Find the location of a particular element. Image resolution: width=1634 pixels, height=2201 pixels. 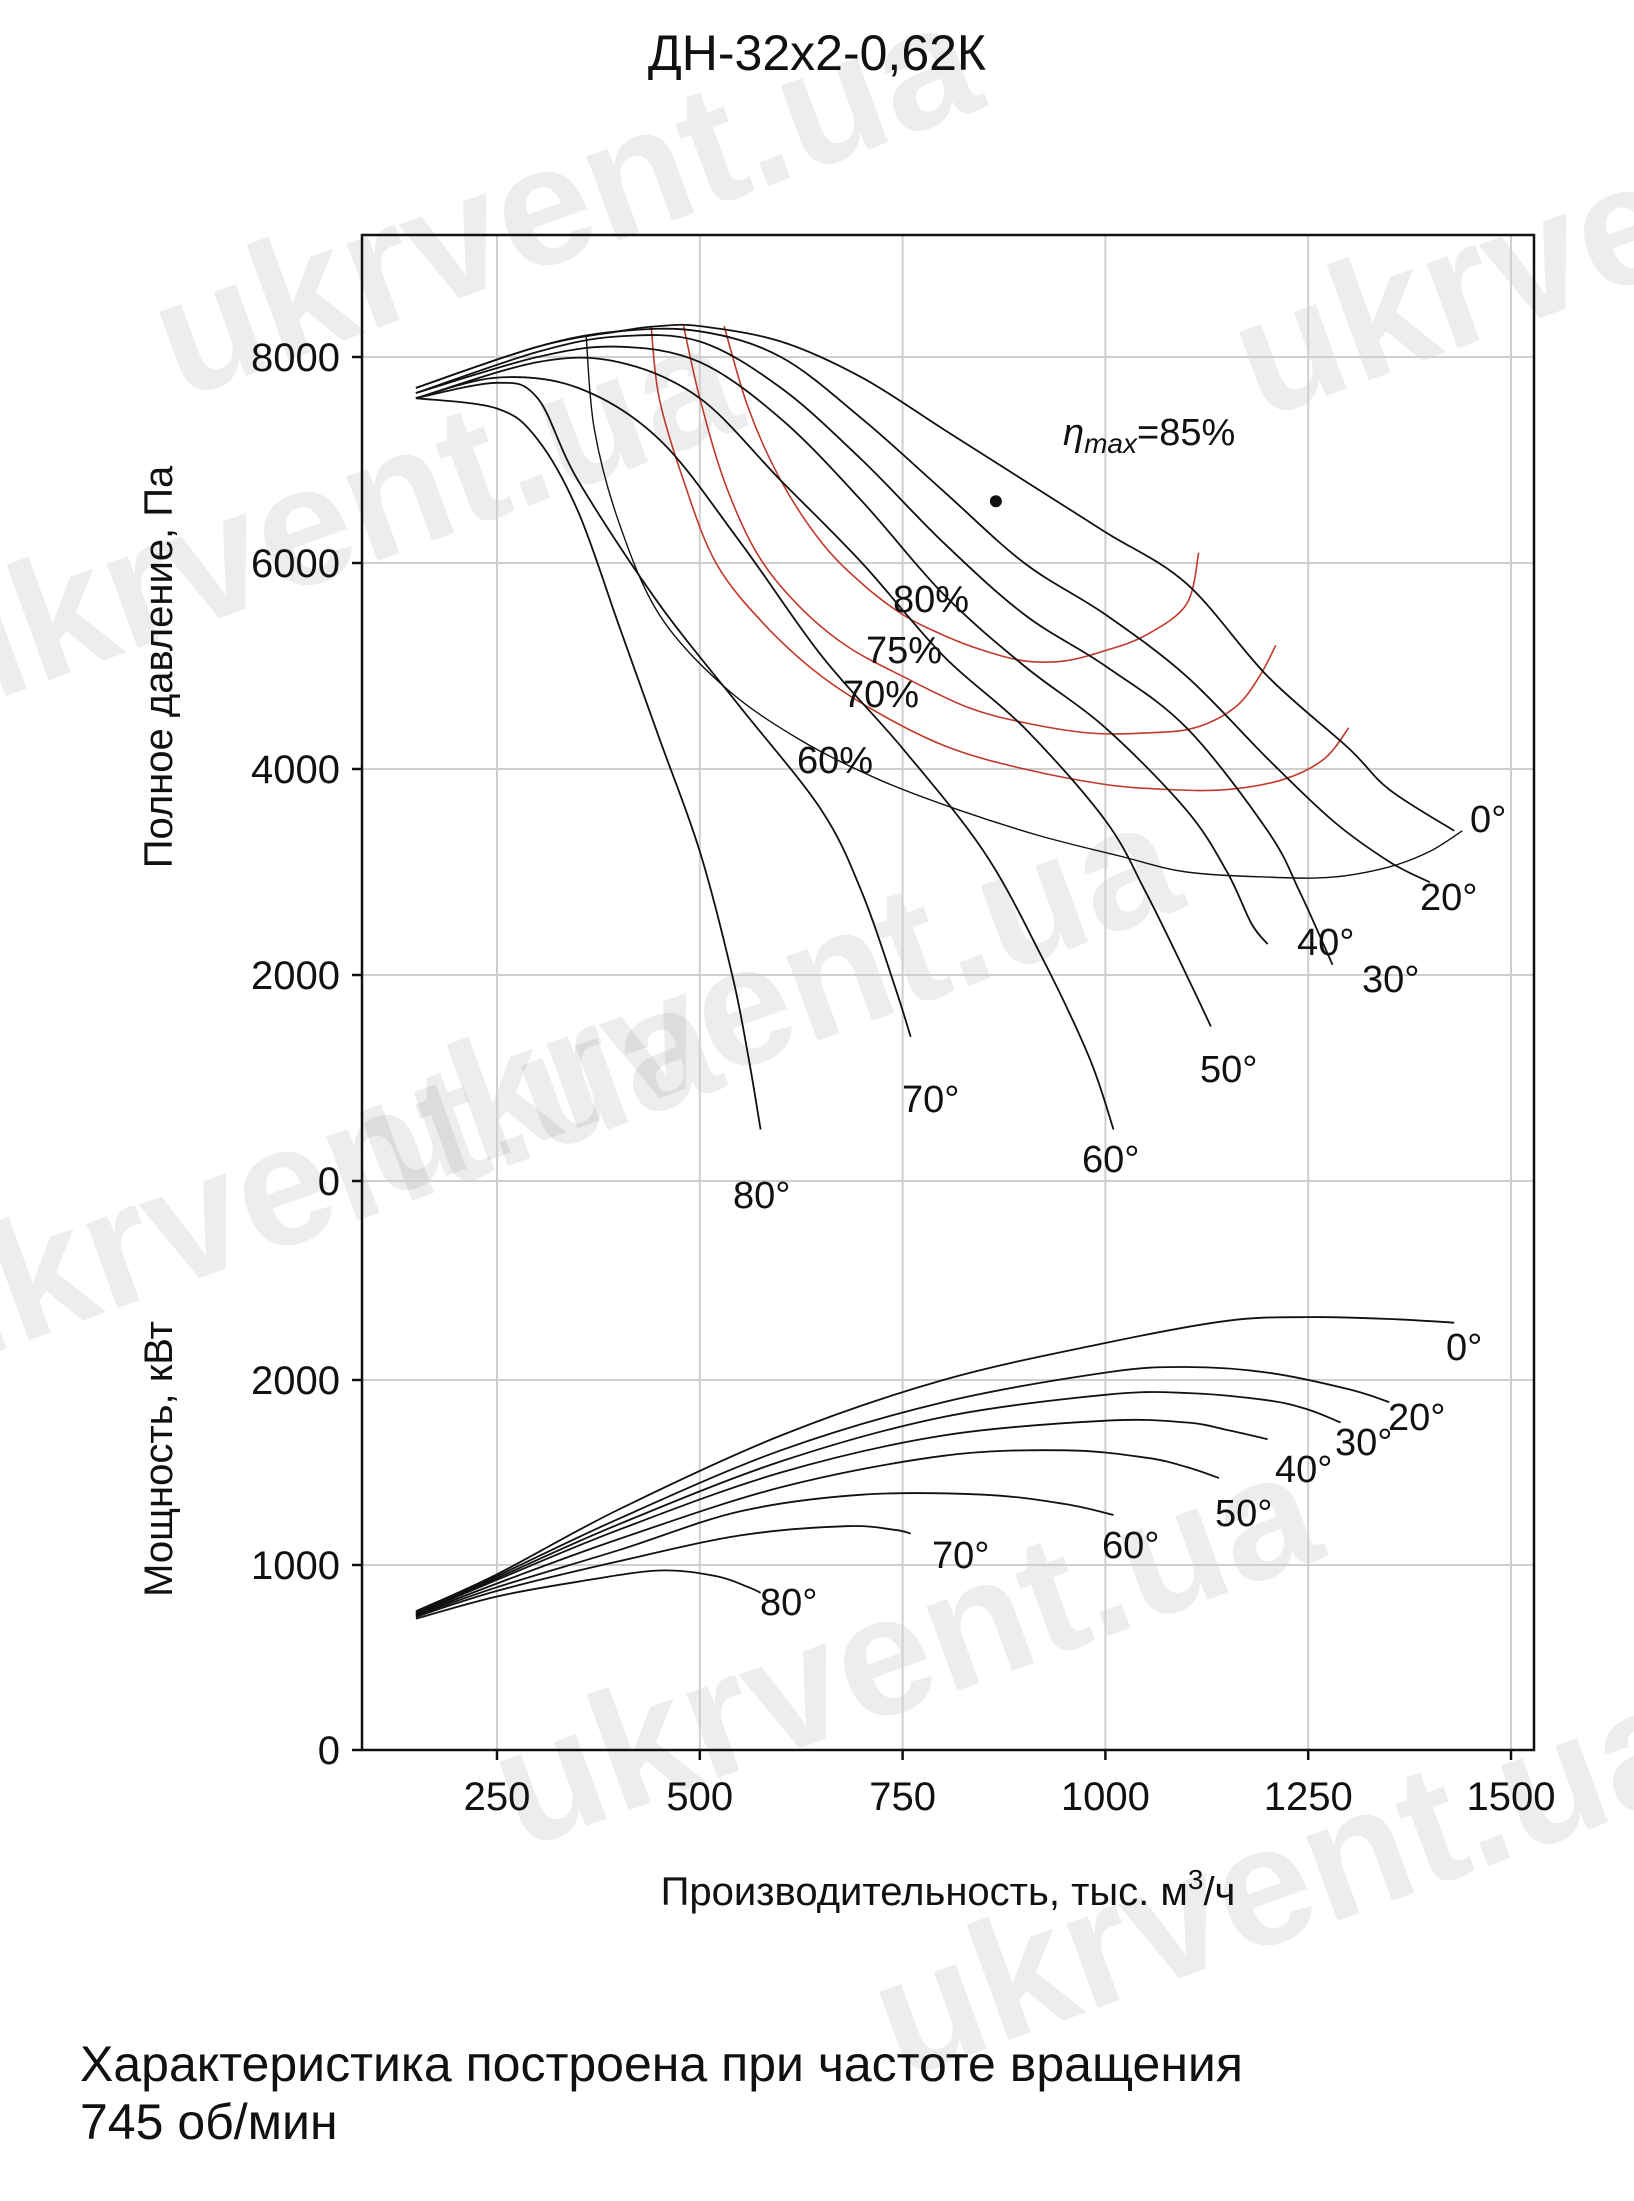

pressure-curve-label: 70° is located at coordinates (930, 1100).